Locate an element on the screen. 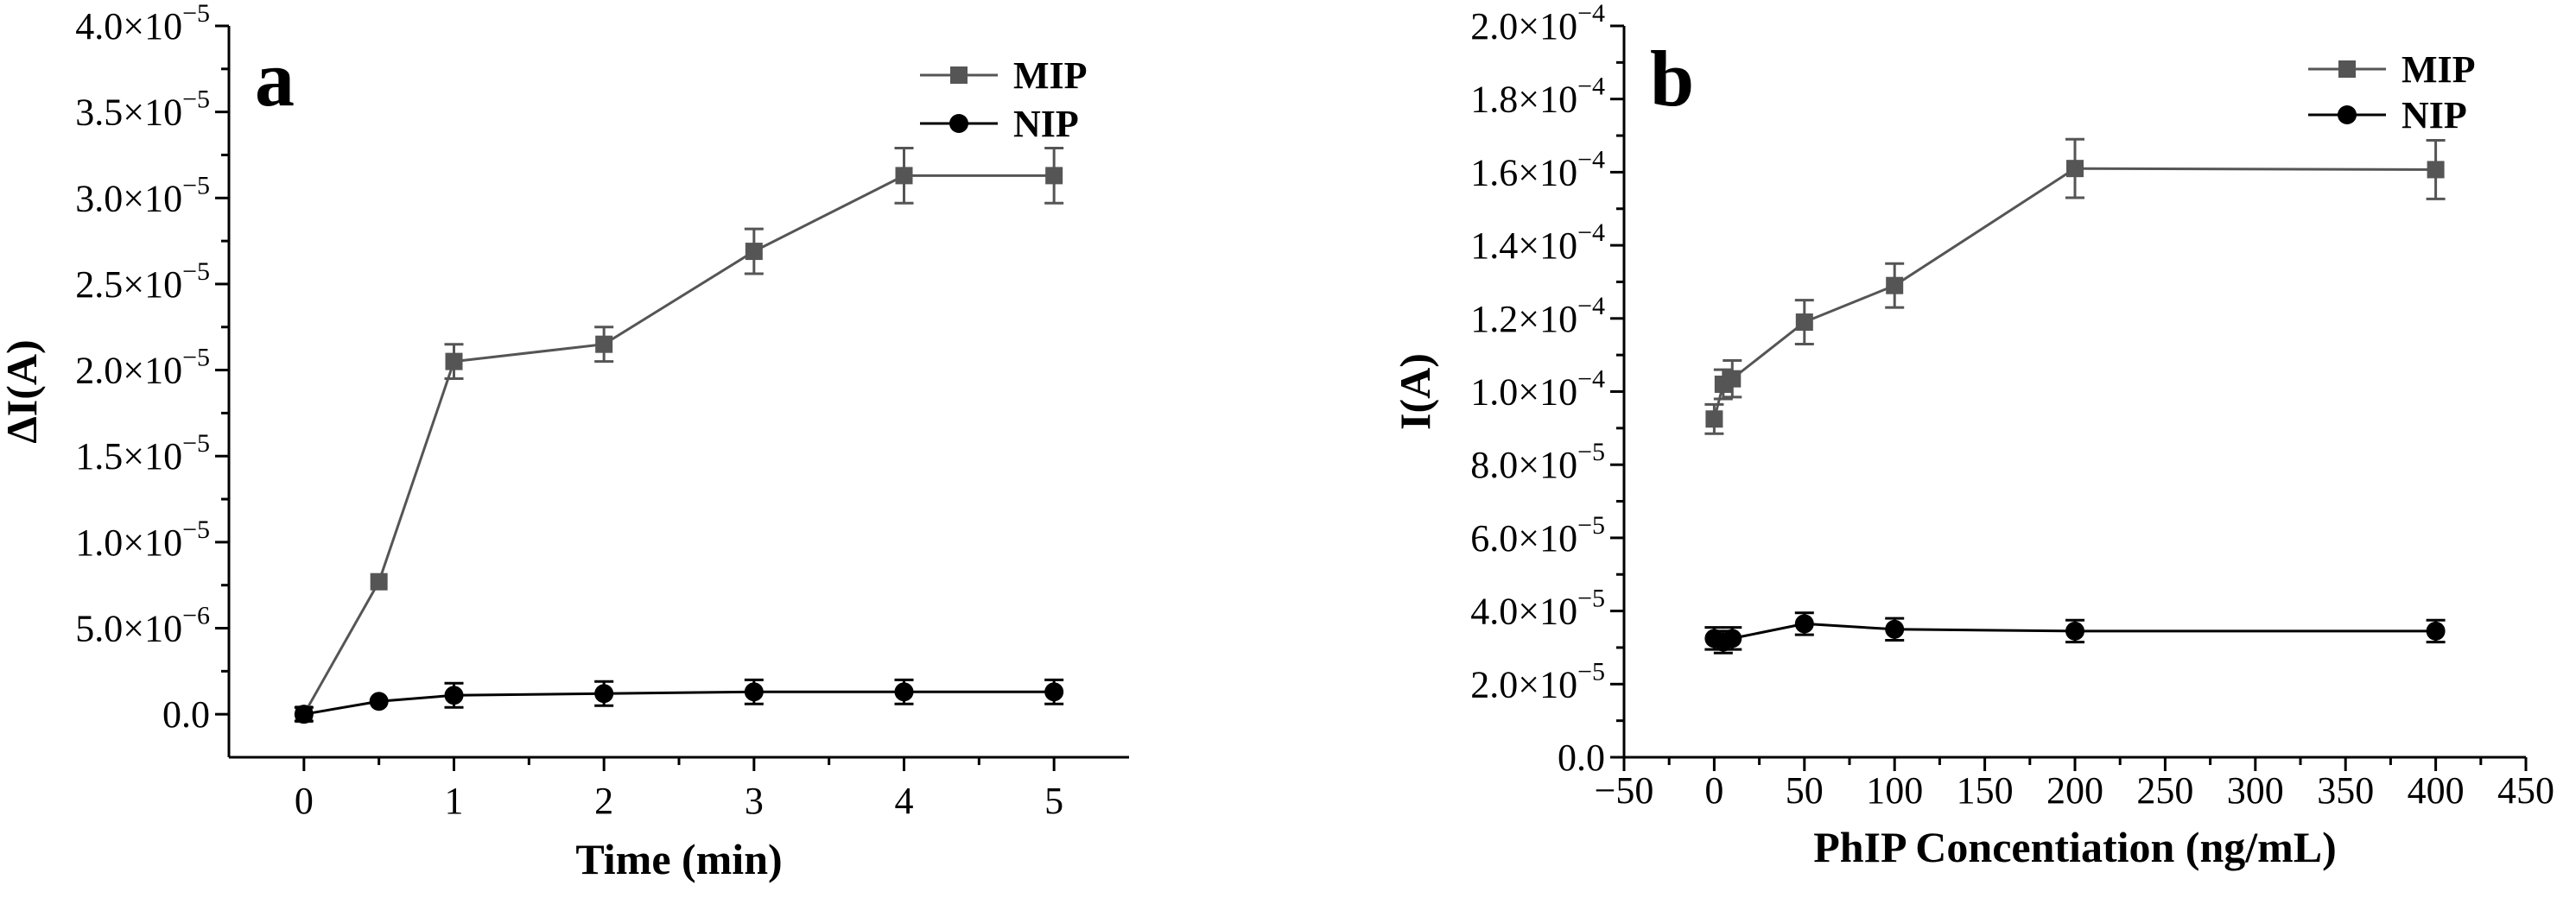  y-tick-label: 1.8×10⁻⁴ is located at coordinates (1537, 97).